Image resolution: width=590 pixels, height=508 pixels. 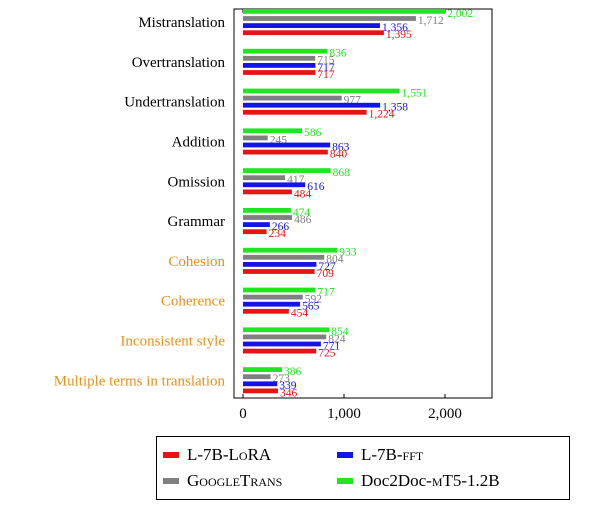 What do you see at coordinates (289, 393) in the screenshot?
I see `value-label: 346` at bounding box center [289, 393].